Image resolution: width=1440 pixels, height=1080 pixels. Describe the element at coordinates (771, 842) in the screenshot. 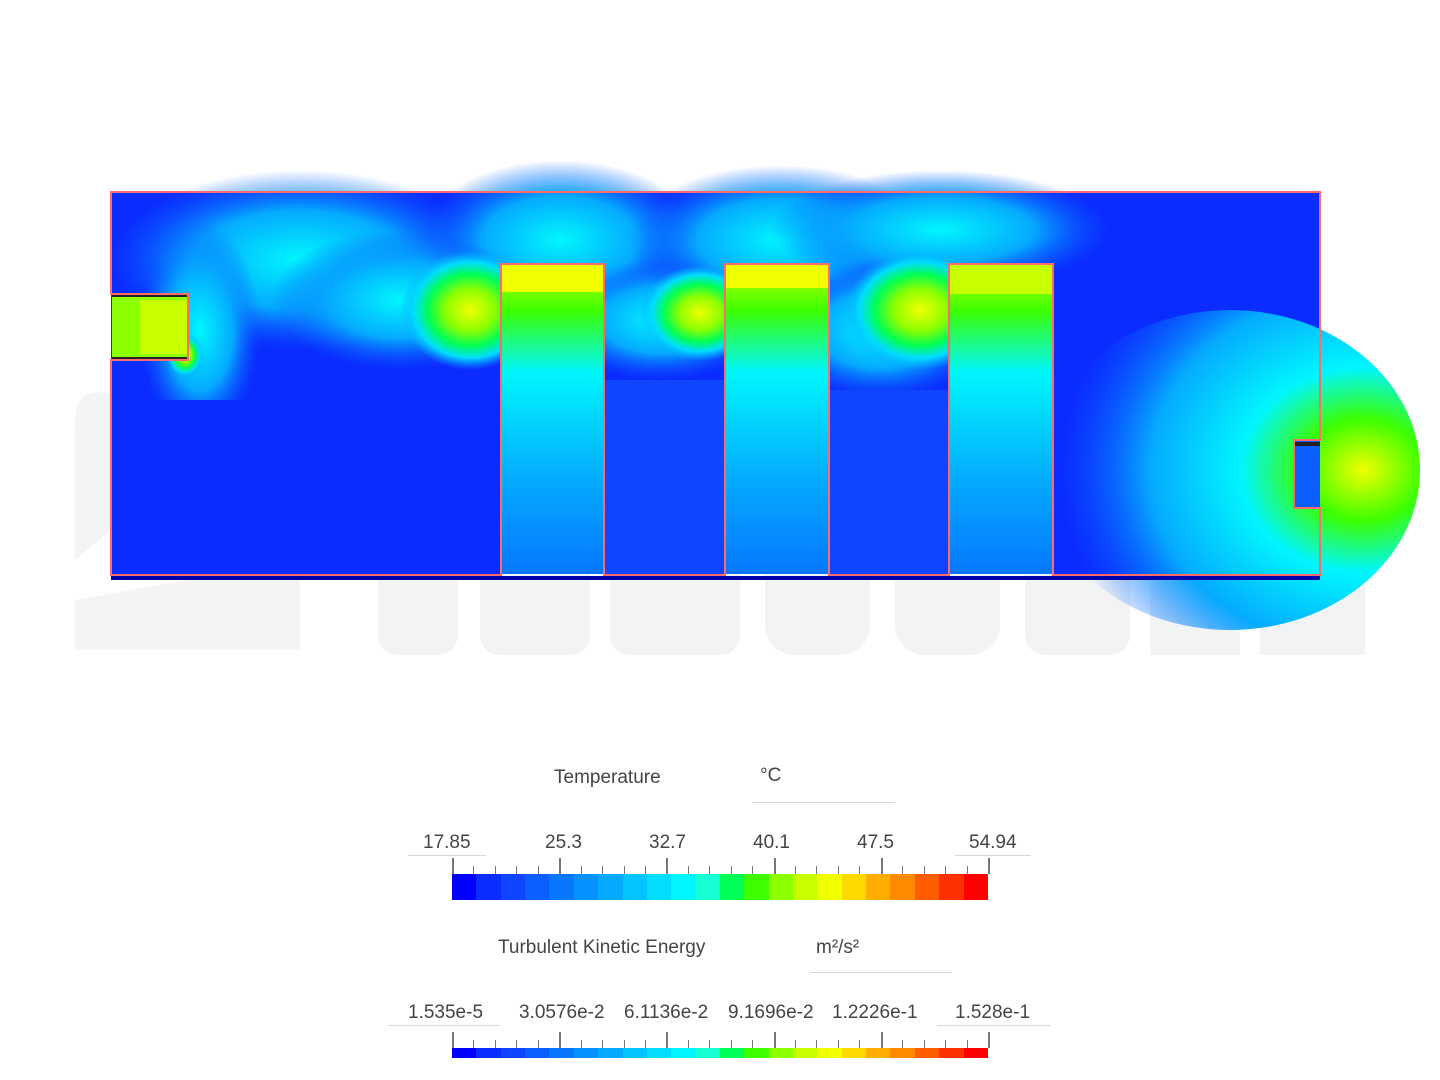

I see `tick-label: 40.1` at that location.